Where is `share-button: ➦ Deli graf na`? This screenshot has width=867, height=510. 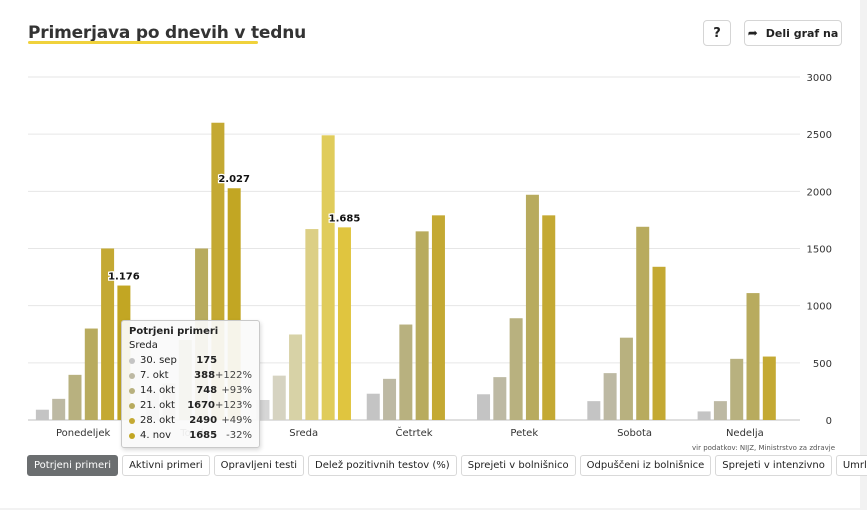 share-button: ➦ Deli graf na is located at coordinates (793, 33).